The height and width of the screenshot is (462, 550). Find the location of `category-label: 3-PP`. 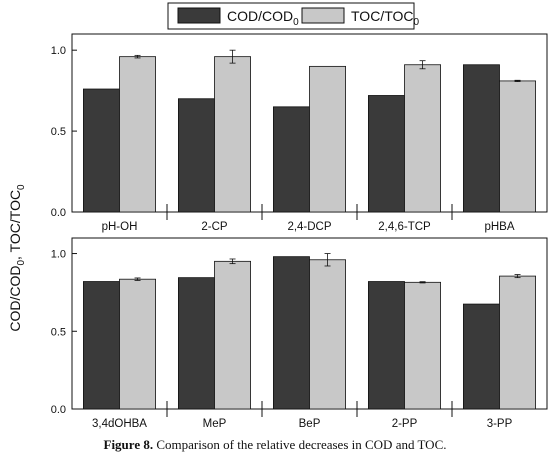

category-label: 3-PP is located at coordinates (500, 424).